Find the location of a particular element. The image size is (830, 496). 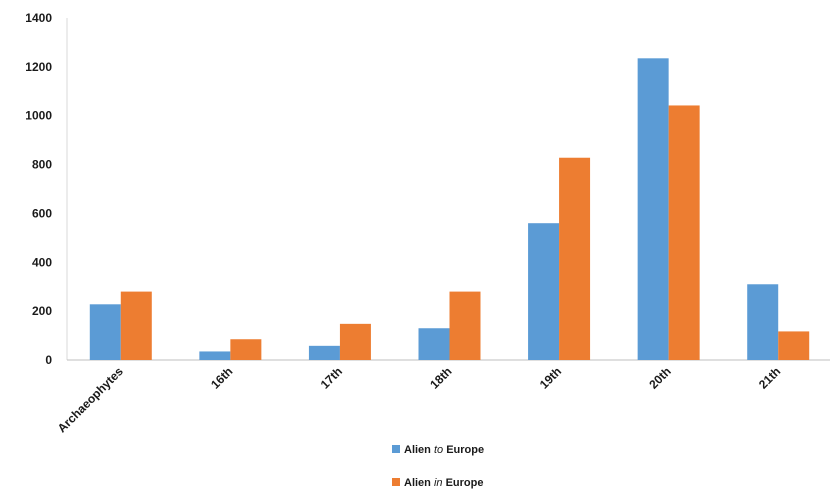

x-tick-label: 21th is located at coordinates (769, 377).